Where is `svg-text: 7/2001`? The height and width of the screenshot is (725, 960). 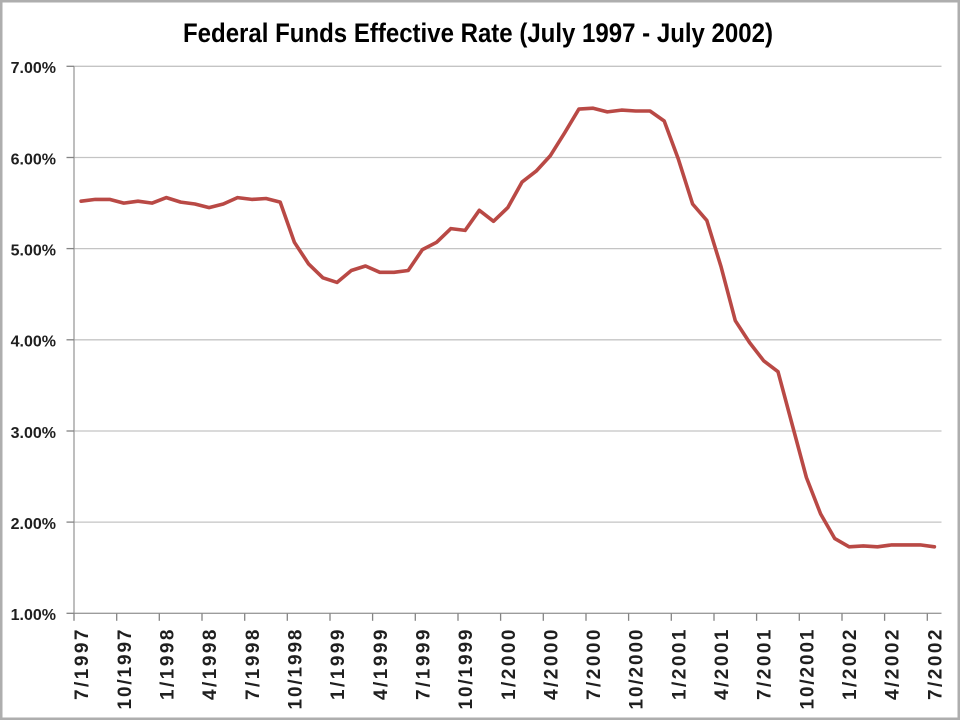
svg-text: 7/2001 is located at coordinates (765, 664).